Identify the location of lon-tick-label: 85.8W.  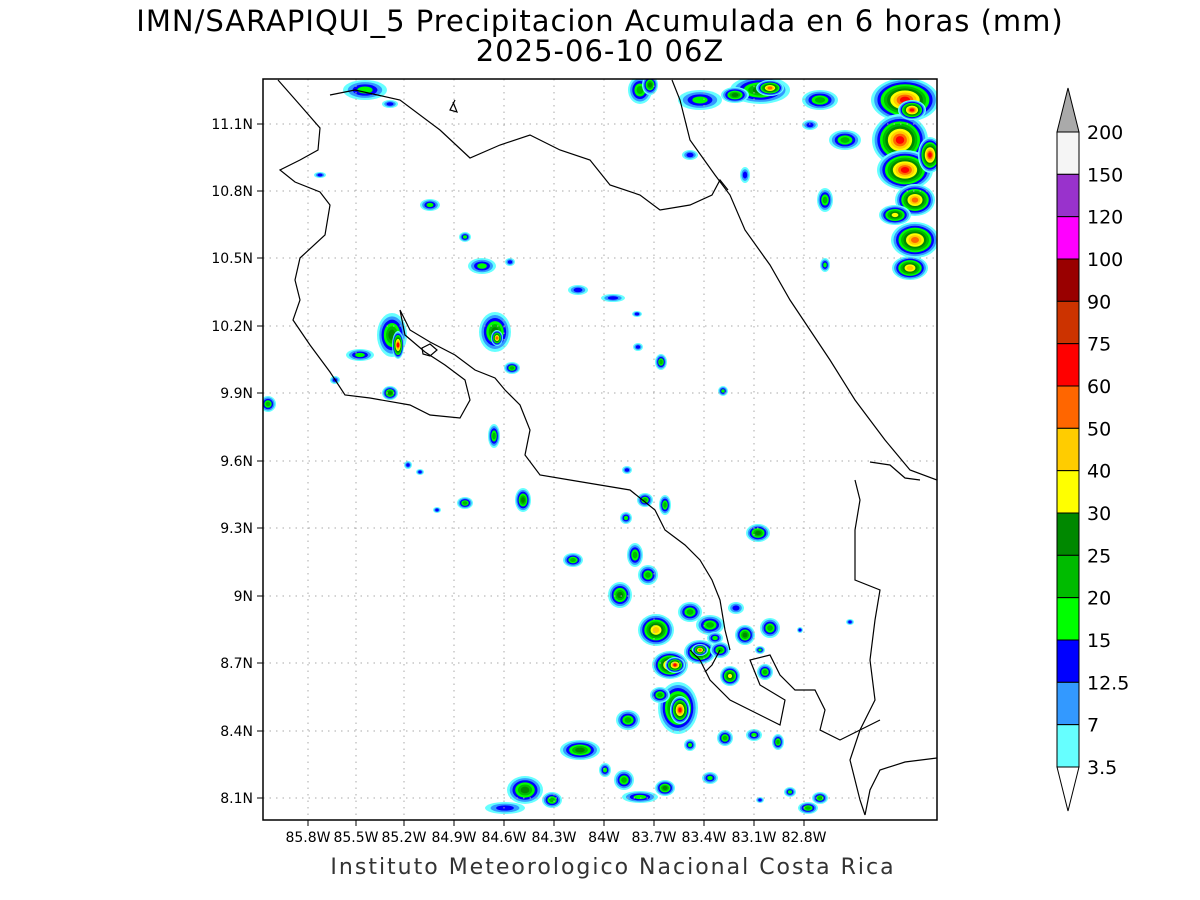
(307, 838).